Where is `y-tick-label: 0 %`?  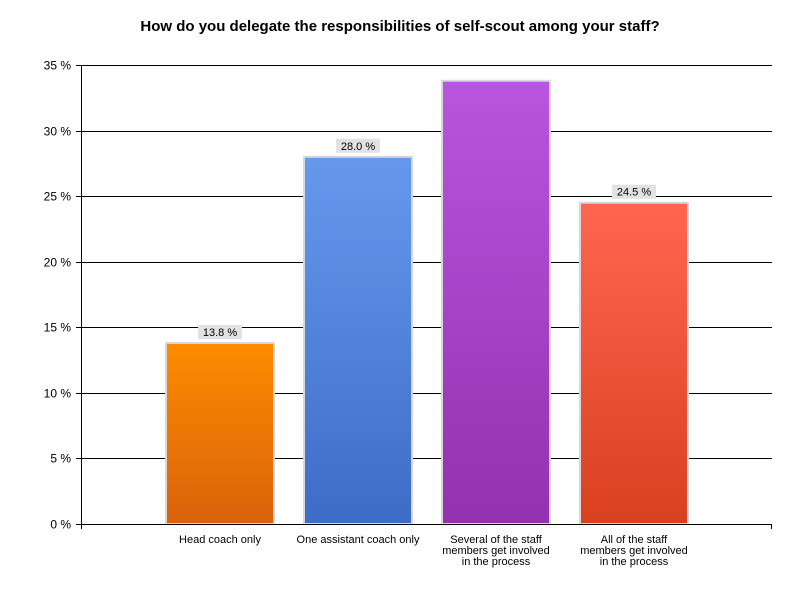 y-tick-label: 0 % is located at coordinates (60, 525).